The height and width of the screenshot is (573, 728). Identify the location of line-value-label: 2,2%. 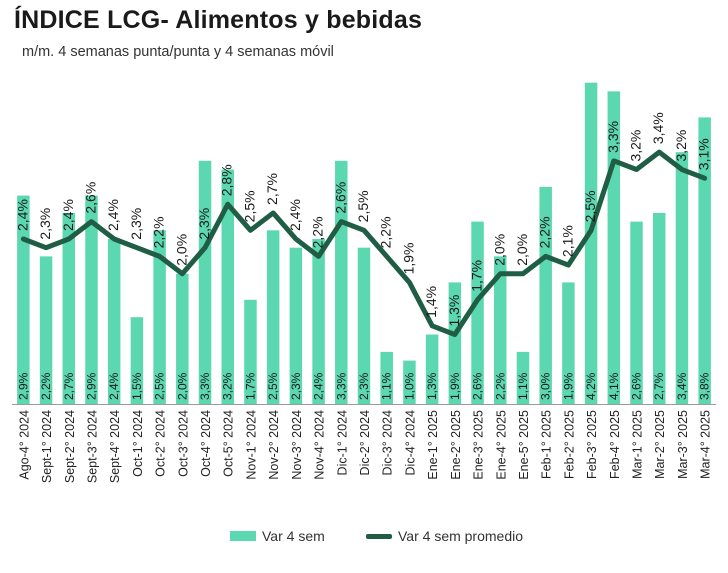
(159, 232).